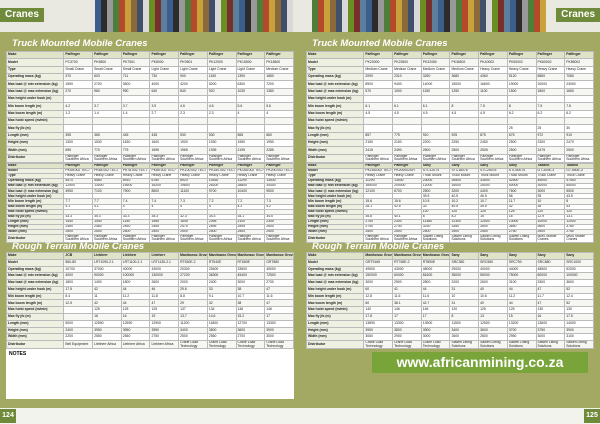 The image size is (600, 424). What do you see at coordinates (521, 323) in the screenshot?
I see `table-cell: 13200` at bounding box center [521, 323].